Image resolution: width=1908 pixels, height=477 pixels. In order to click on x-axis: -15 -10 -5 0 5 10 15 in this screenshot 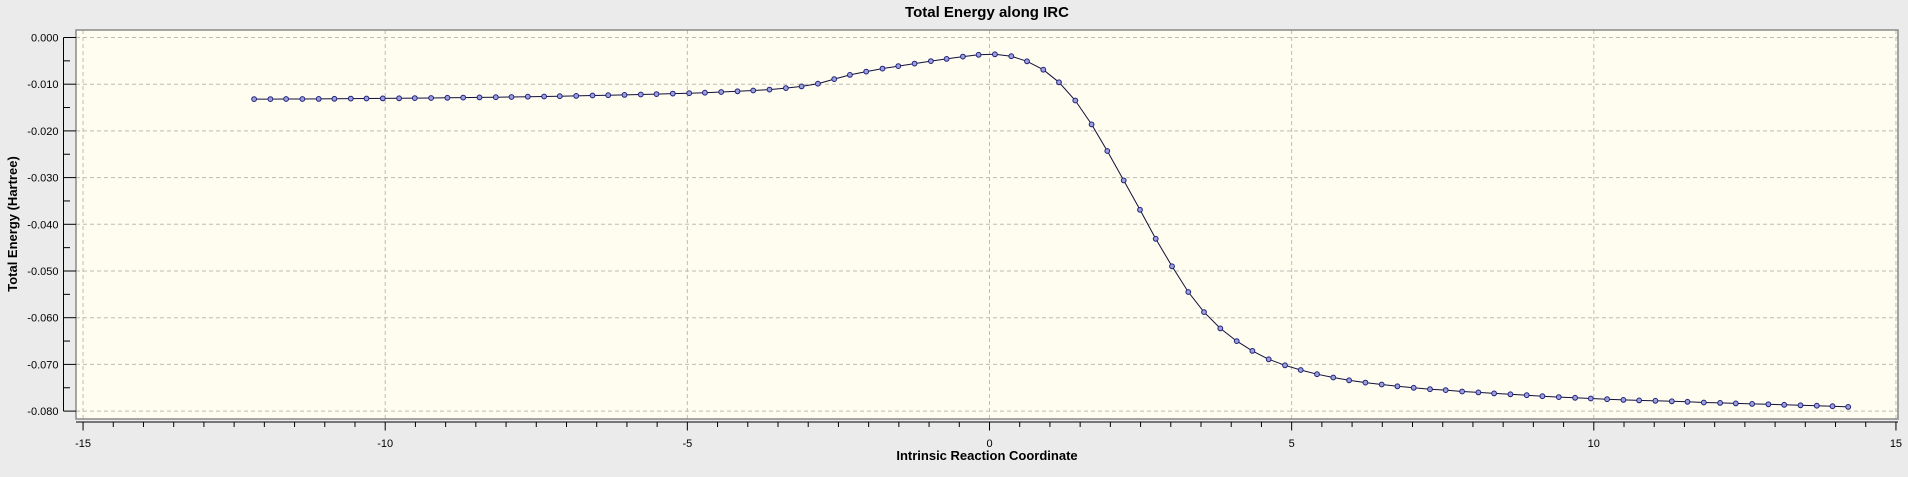, I will do `click(988, 435)`.